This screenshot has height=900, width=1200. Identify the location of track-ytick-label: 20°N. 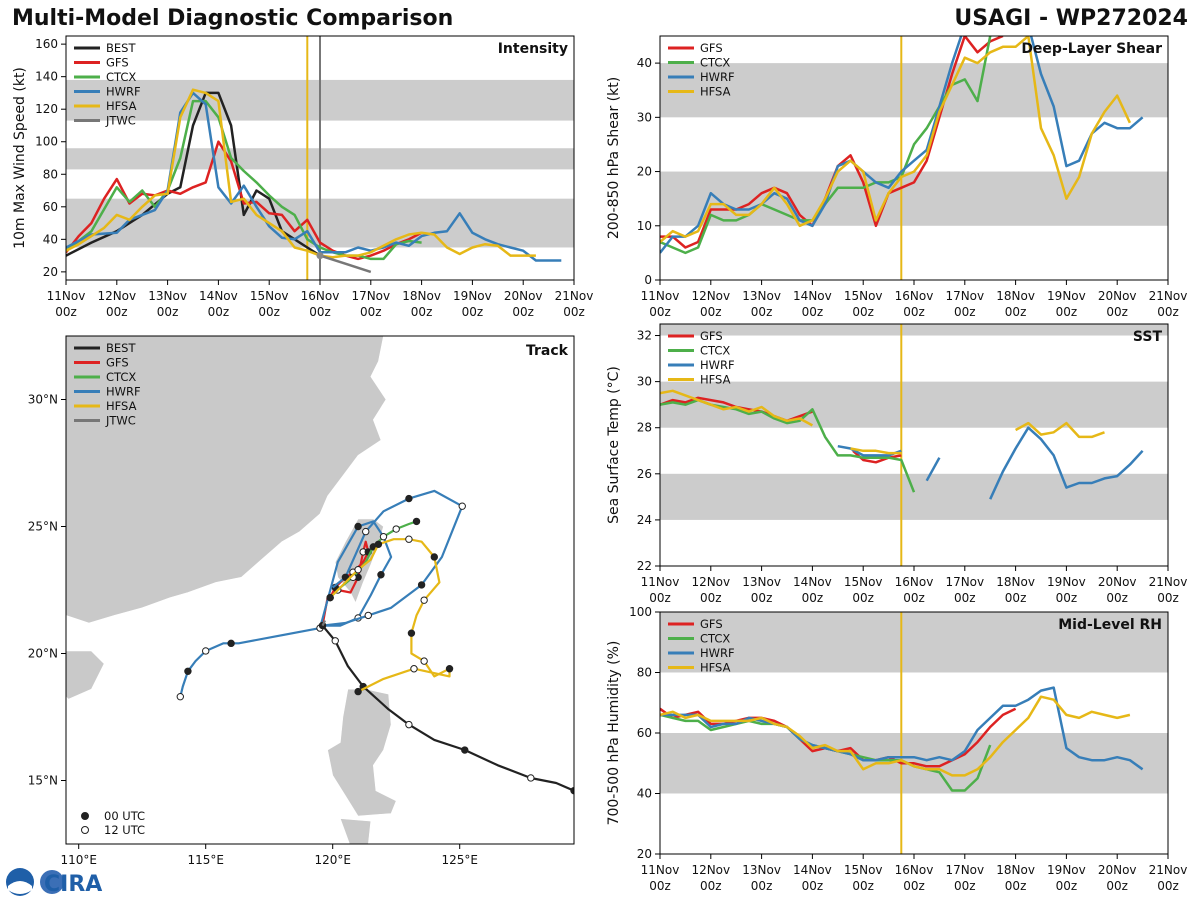
(43, 654).